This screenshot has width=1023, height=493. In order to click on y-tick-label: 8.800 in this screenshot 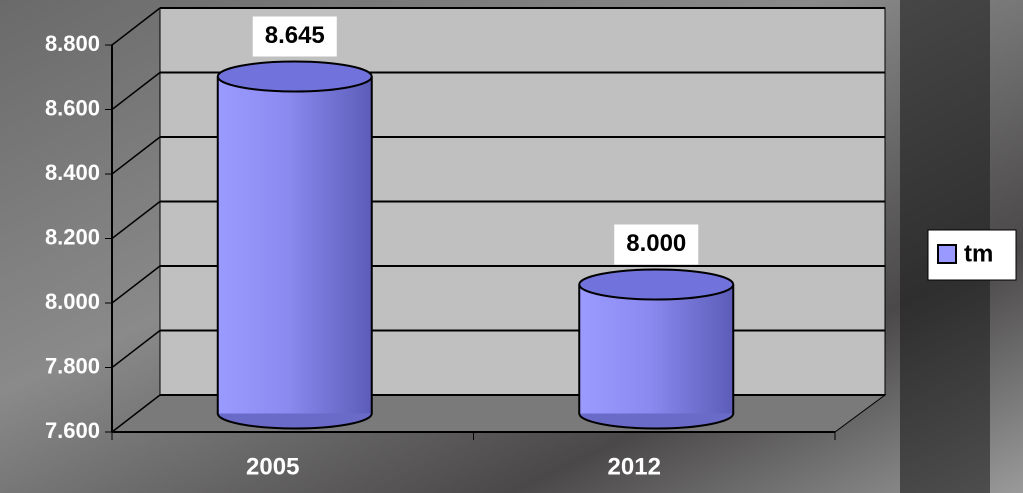, I will do `click(72, 43)`.